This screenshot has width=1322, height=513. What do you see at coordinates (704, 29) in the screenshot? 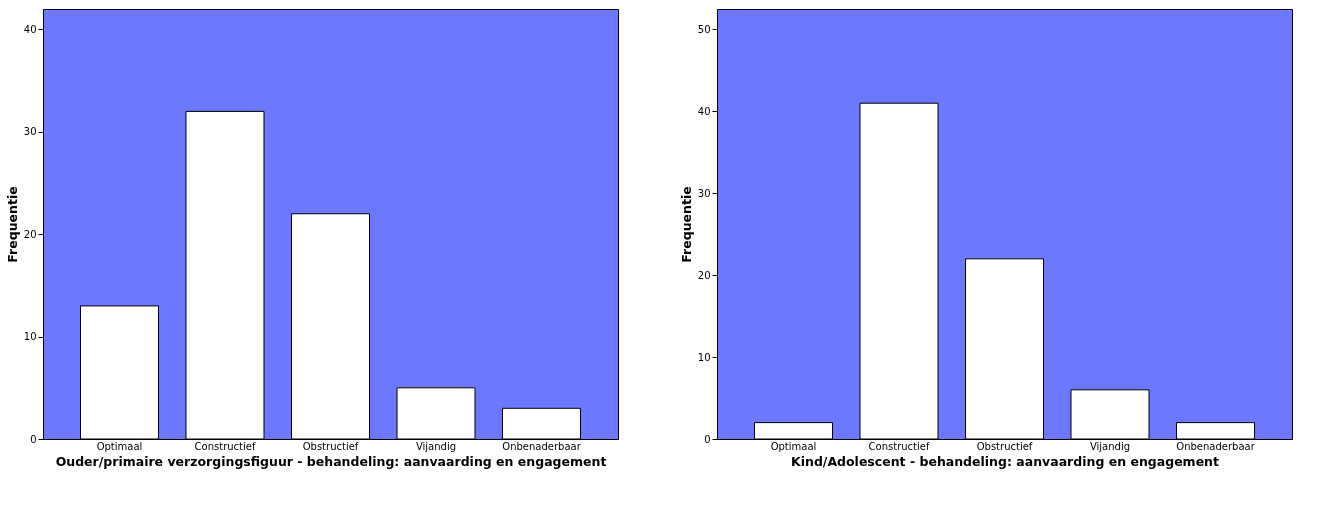
I see `y-tick-label: 50` at bounding box center [704, 29].